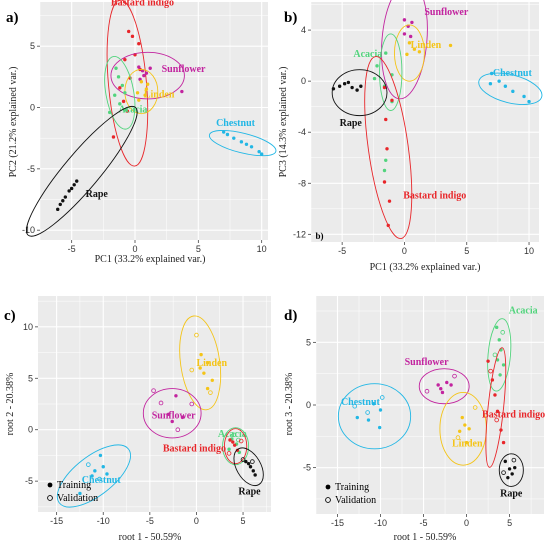 This screenshot has width=550, height=546. What do you see at coordinates (72, 492) in the screenshot?
I see `legend: Training Validation` at bounding box center [72, 492].